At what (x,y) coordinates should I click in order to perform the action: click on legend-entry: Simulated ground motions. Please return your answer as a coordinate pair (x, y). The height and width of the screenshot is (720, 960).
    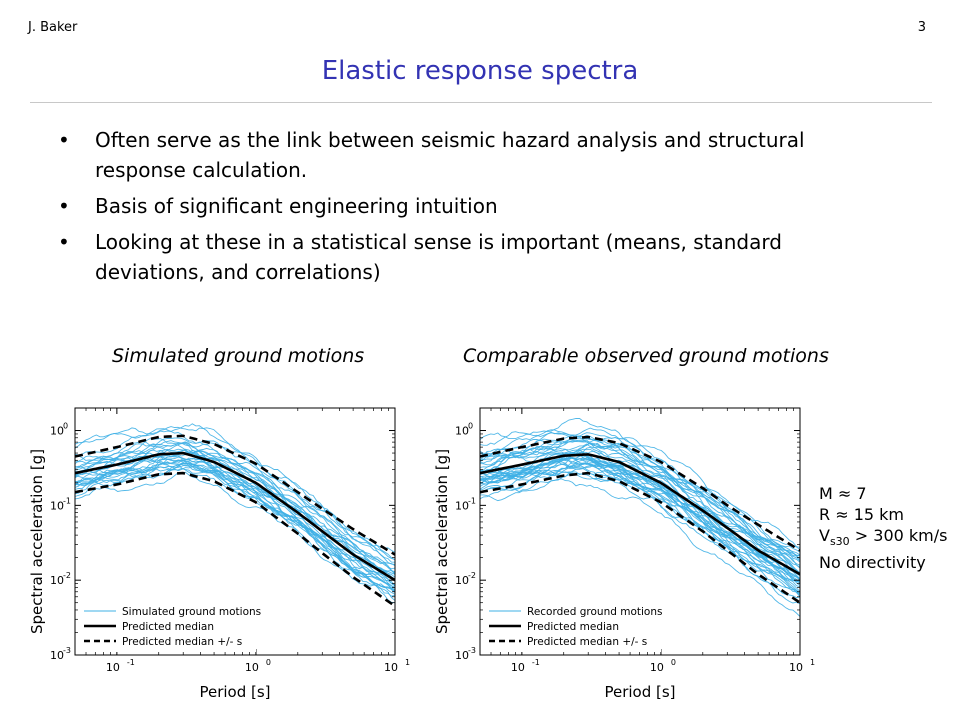
    Looking at the image, I should click on (191, 612).